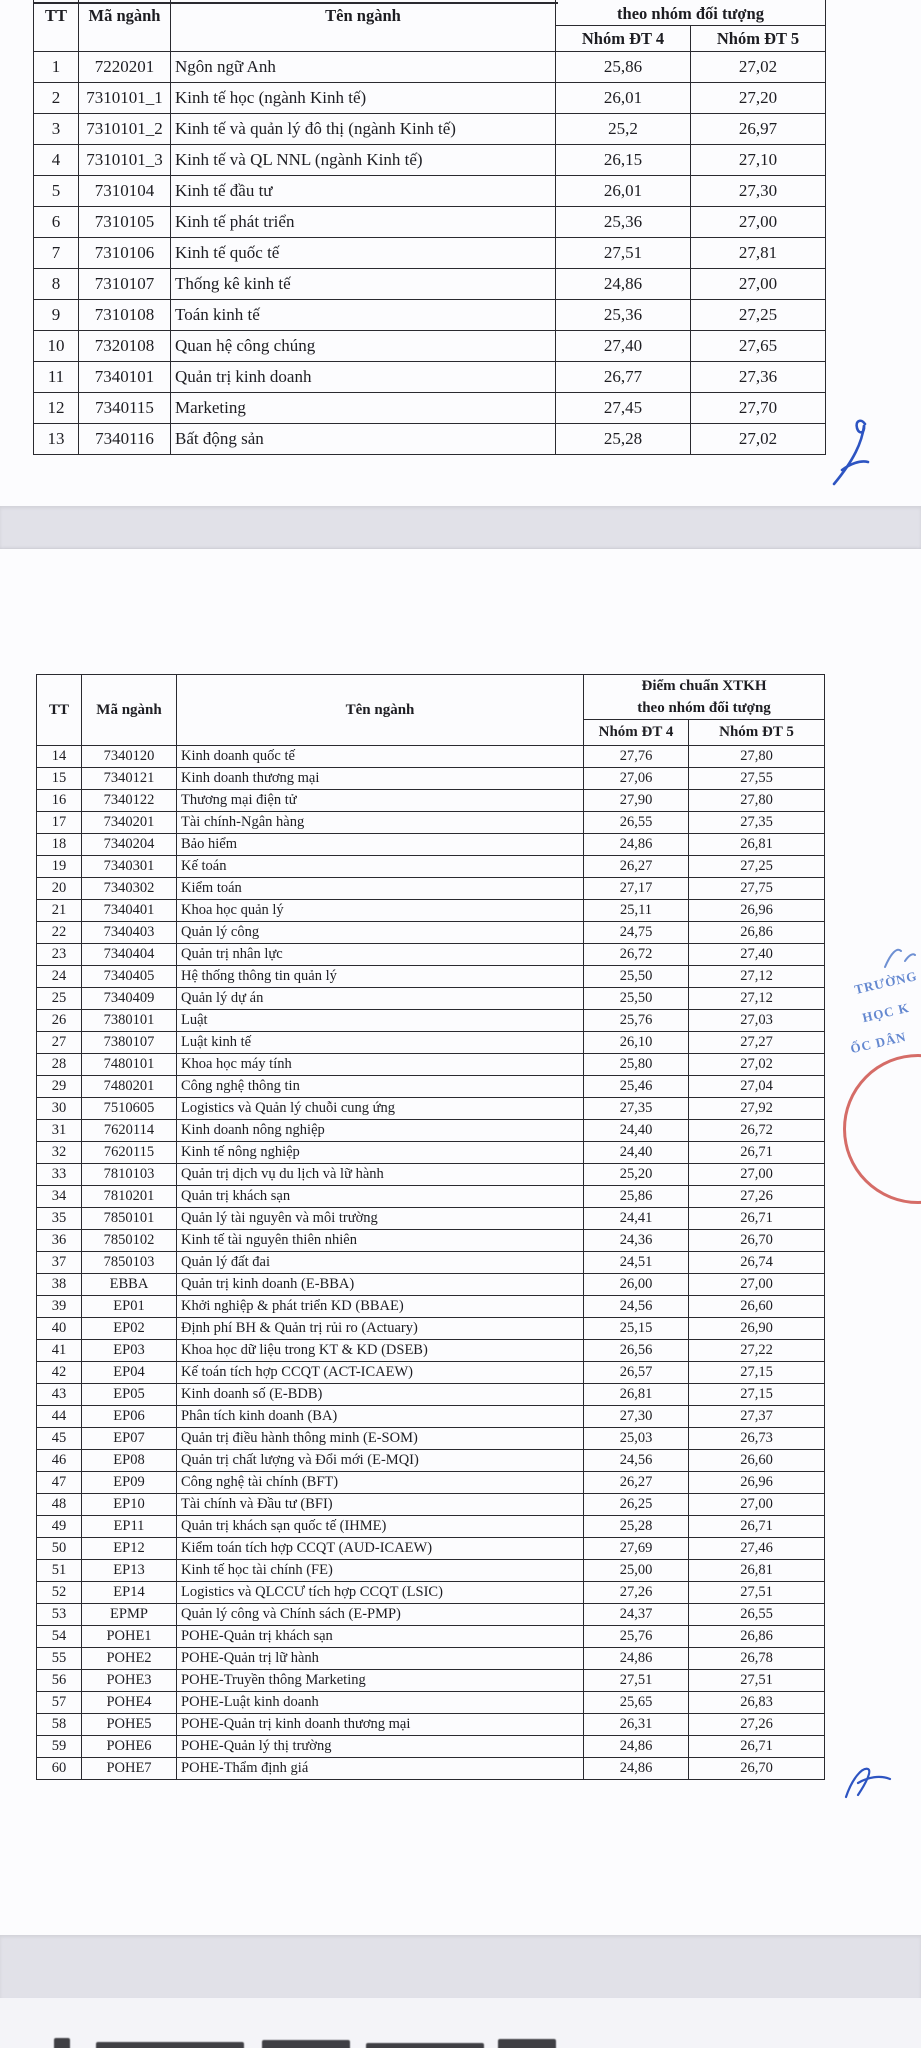  I want to click on major-name: Thương mại điện tử, so click(380, 800).